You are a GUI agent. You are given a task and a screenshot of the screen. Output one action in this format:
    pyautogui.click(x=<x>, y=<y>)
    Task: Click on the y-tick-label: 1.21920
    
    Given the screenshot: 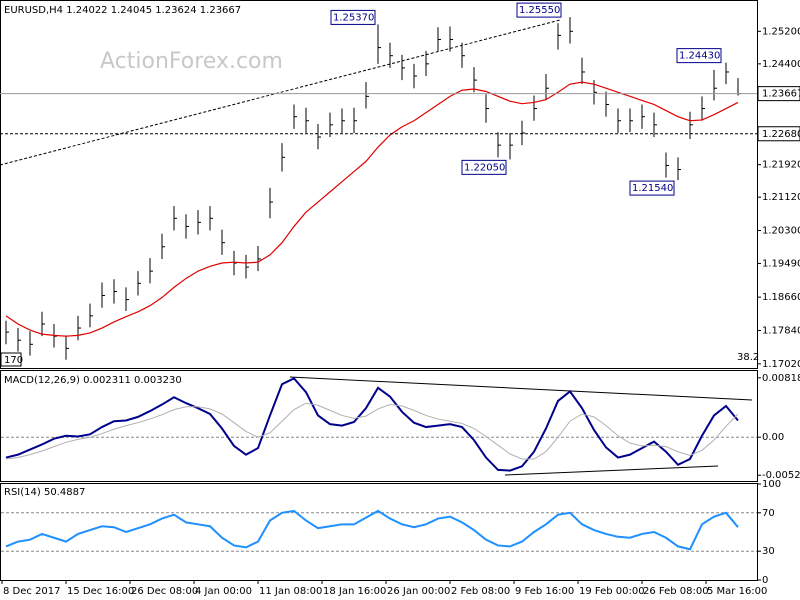 What is the action you would take?
    pyautogui.click(x=781, y=165)
    